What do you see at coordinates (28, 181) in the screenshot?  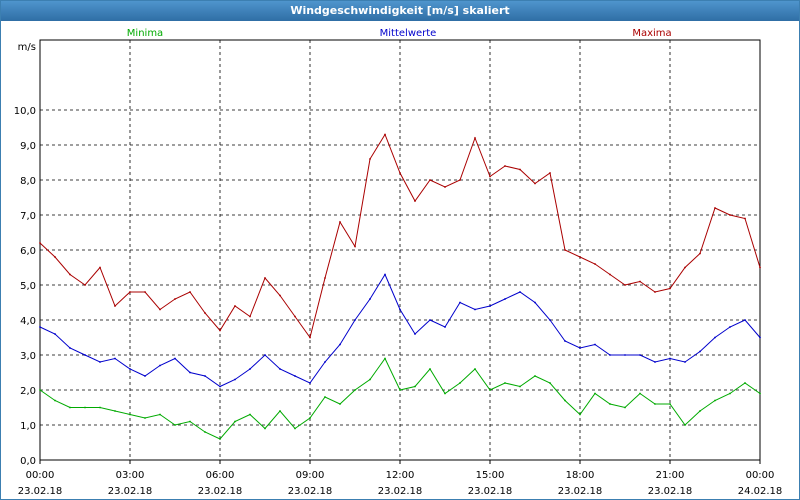 I see `y-tick-label: 8,0` at bounding box center [28, 181].